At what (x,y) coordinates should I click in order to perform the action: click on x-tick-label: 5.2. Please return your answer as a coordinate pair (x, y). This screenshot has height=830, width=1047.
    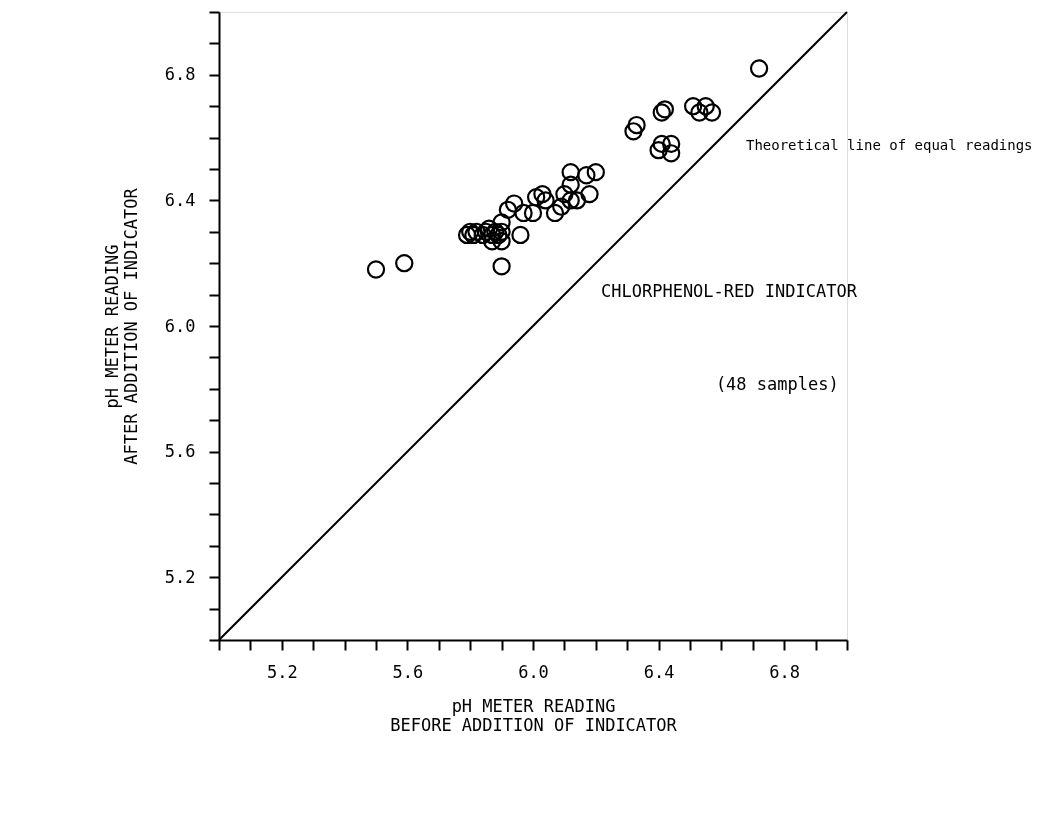
    Looking at the image, I should click on (282, 671).